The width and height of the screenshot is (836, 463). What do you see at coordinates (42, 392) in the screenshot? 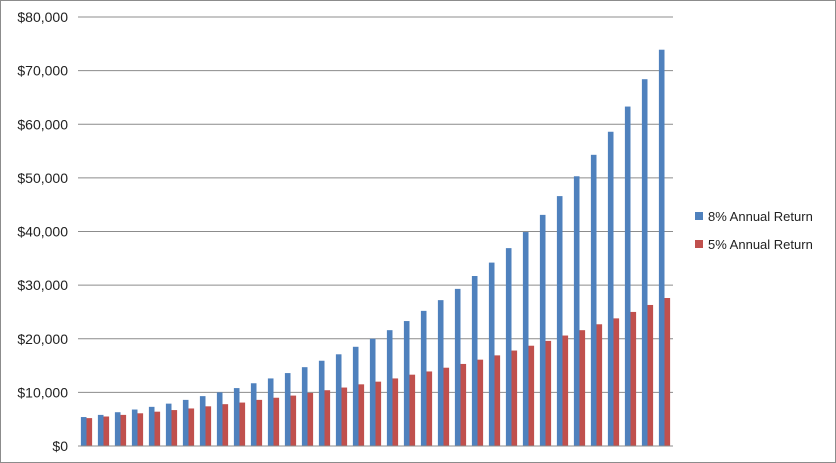
I see `y-tick-label: $10,000` at bounding box center [42, 392].